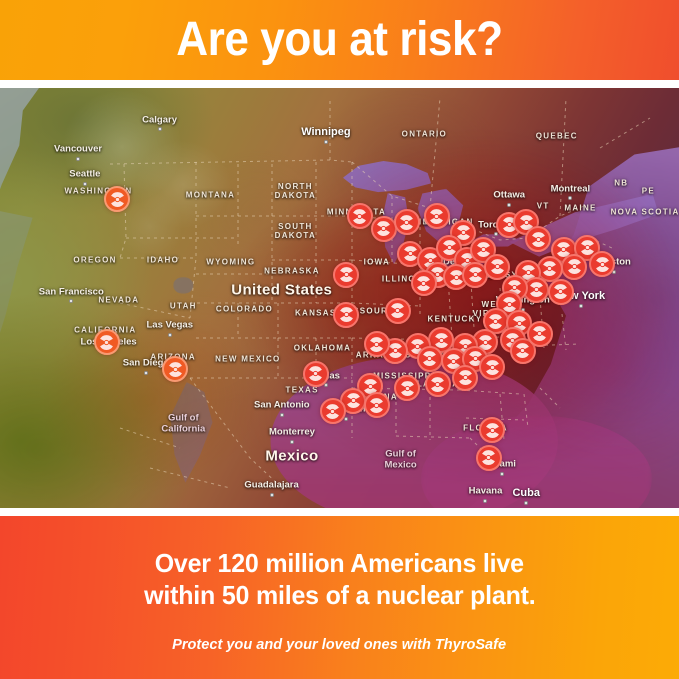 The height and width of the screenshot is (679, 679). Describe the element at coordinates (455, 319) in the screenshot. I see `map-label-state: KENTUCKY` at that location.